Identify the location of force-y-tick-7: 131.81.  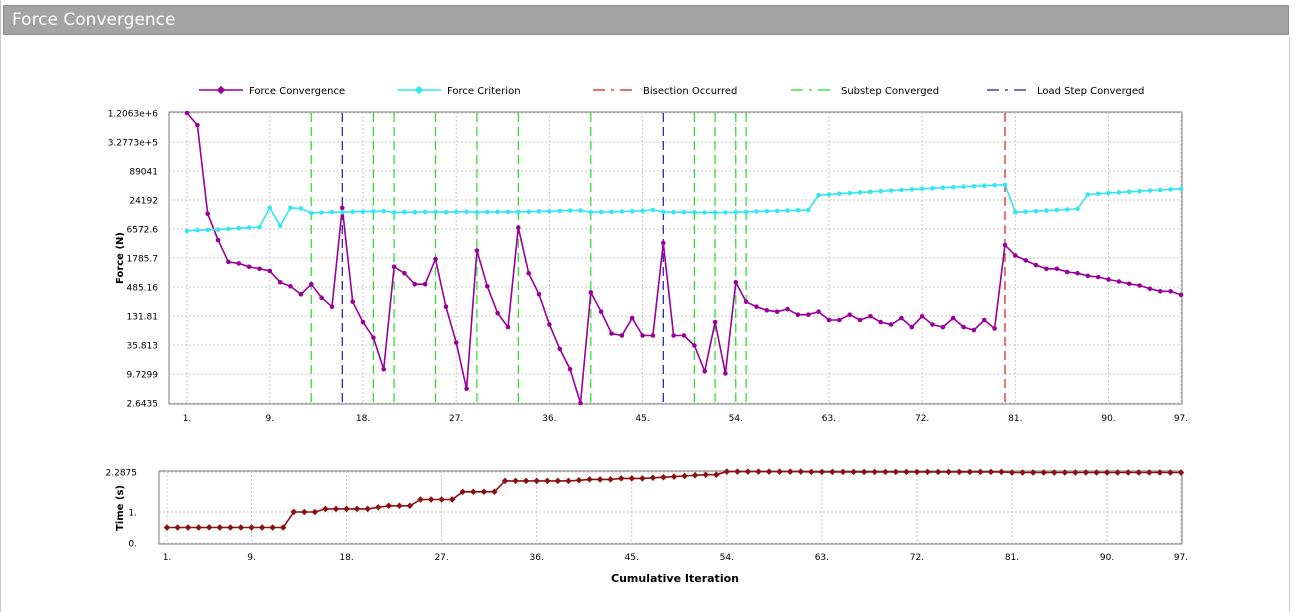
(143, 318).